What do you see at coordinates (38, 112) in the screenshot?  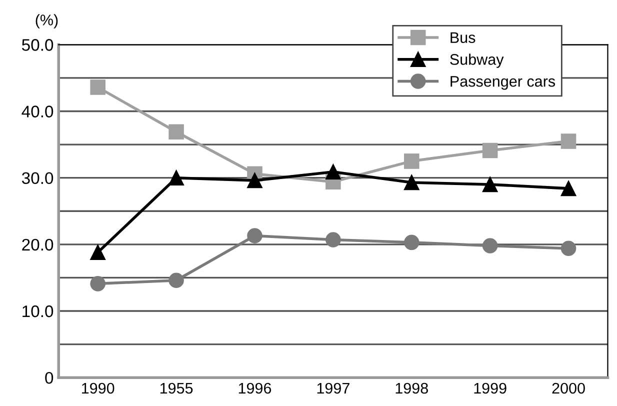 I see `y-tick-label: 40.0` at bounding box center [38, 112].